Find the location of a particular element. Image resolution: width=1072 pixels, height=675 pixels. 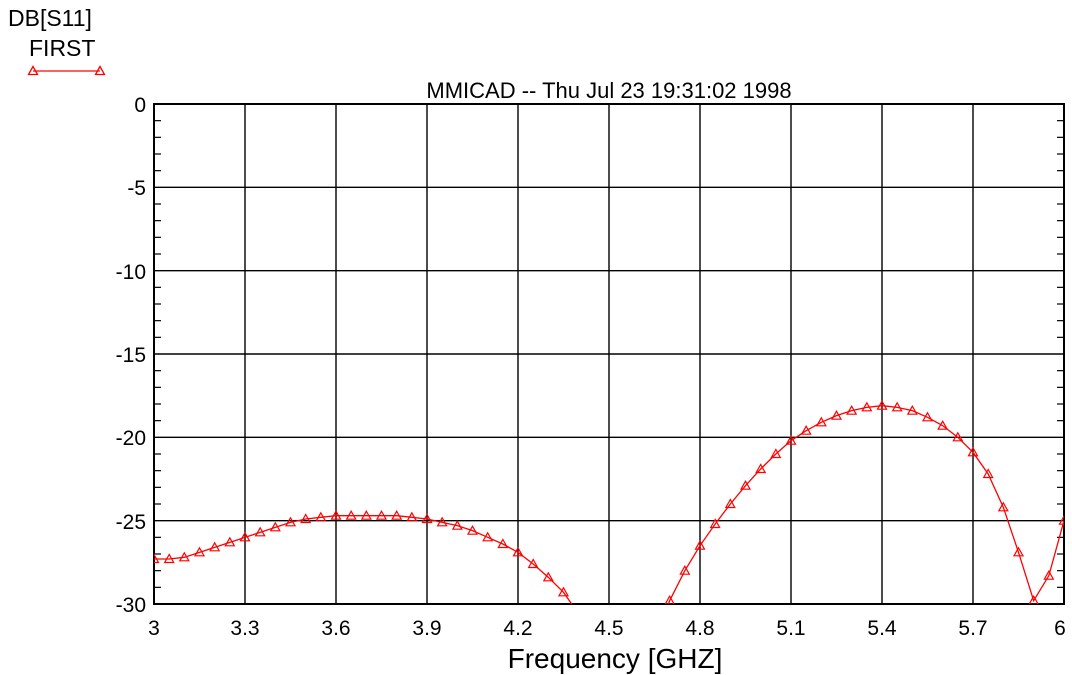

x-tick-labels: 3 3.3 3.6 3.9 4.2 4.5 4.8 5.1 5.4 5.7 6 is located at coordinates (607, 628).